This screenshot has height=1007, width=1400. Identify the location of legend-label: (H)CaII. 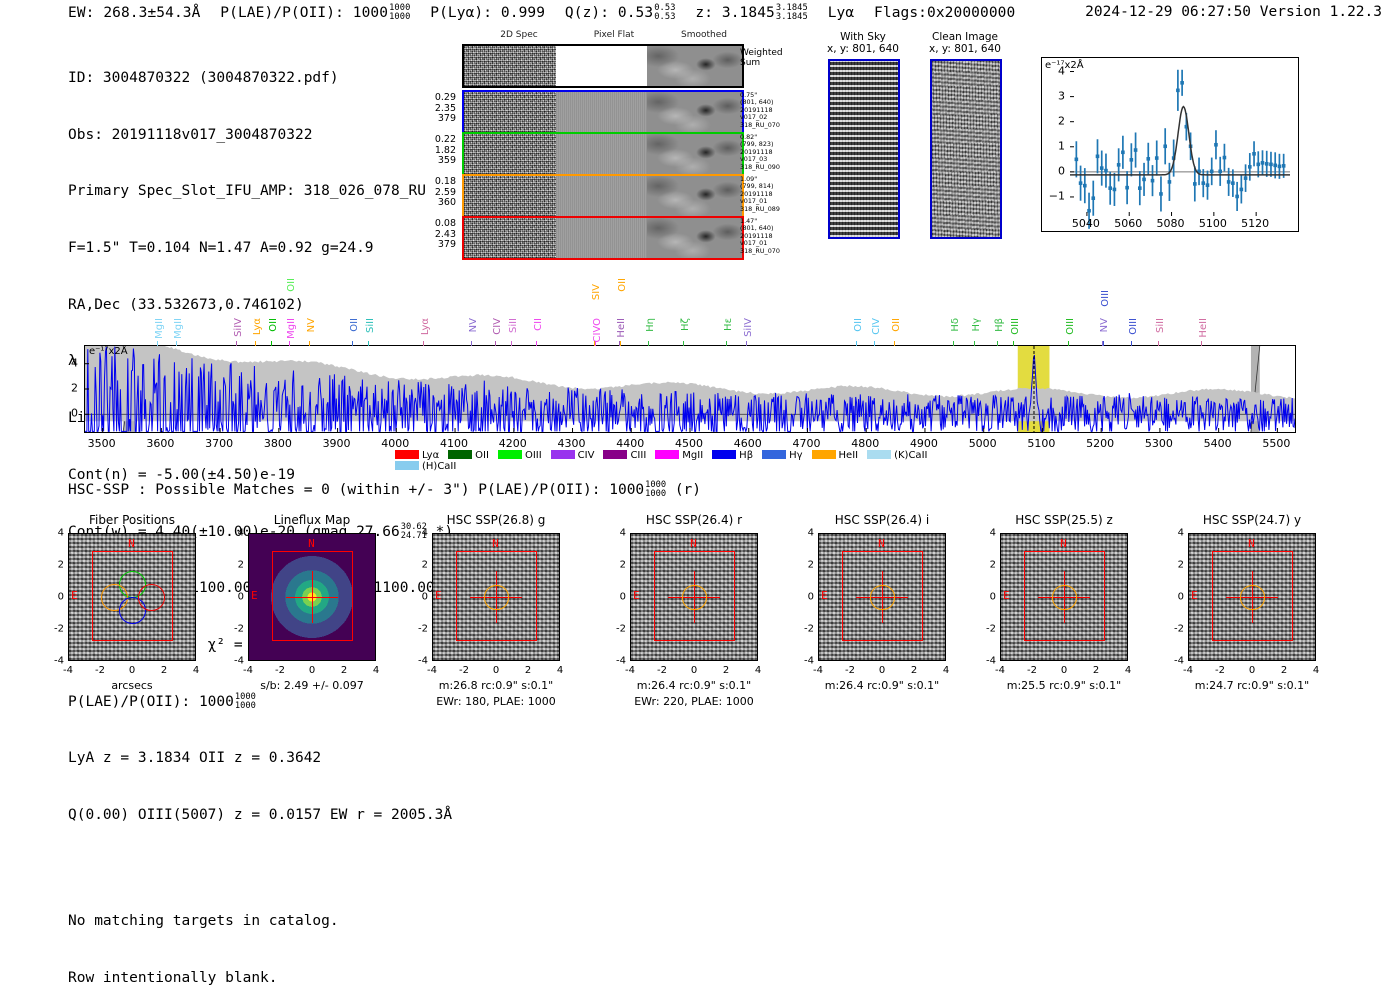
(439, 466).